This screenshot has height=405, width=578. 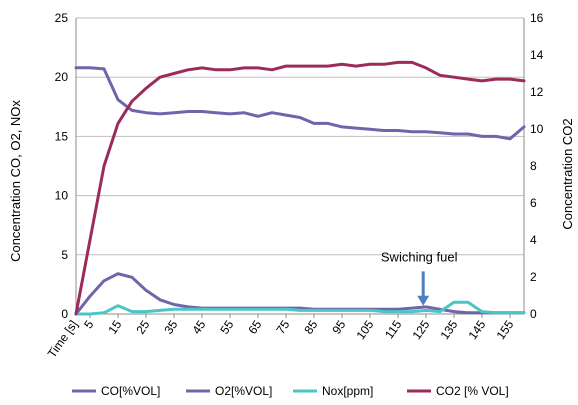 I want to click on legend-label: Nox[ppm], so click(x=347, y=391).